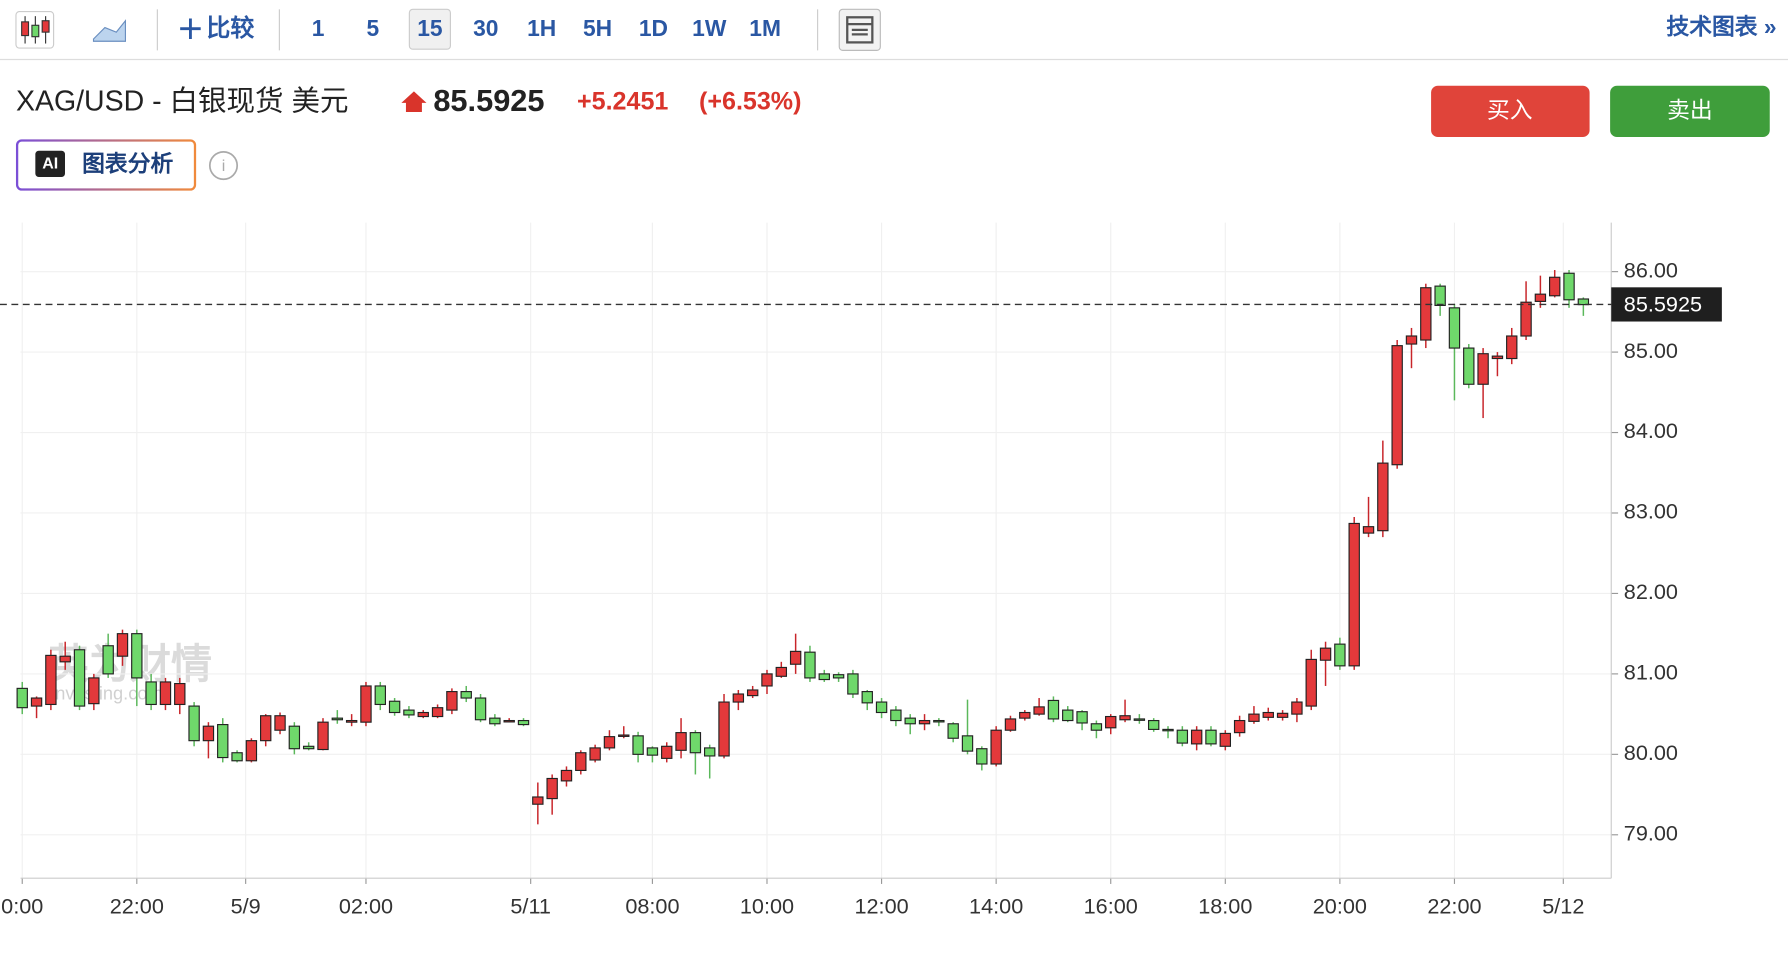  Describe the element at coordinates (246, 906) in the screenshot. I see `x-tick-label: 5/9` at that location.